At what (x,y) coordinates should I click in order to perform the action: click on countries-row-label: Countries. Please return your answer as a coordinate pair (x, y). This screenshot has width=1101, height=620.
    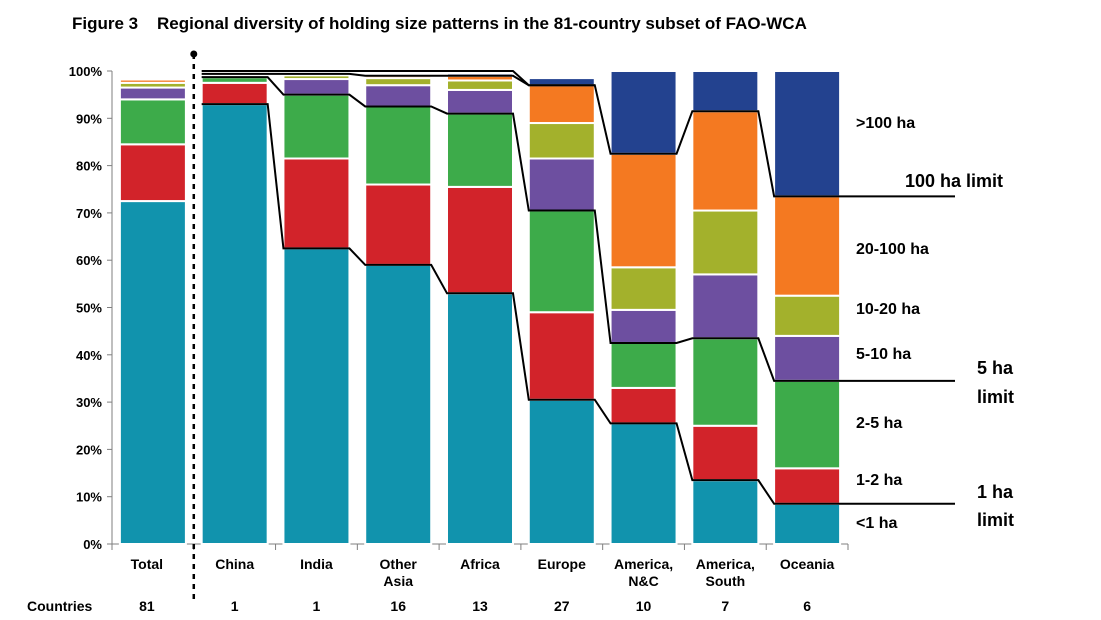
    Looking at the image, I should click on (60, 606).